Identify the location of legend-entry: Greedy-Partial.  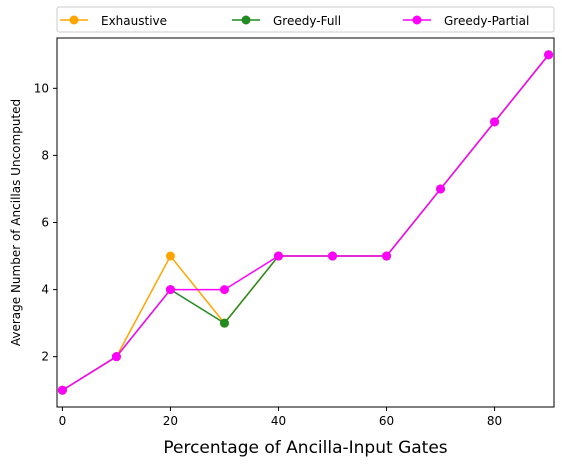
(466, 21).